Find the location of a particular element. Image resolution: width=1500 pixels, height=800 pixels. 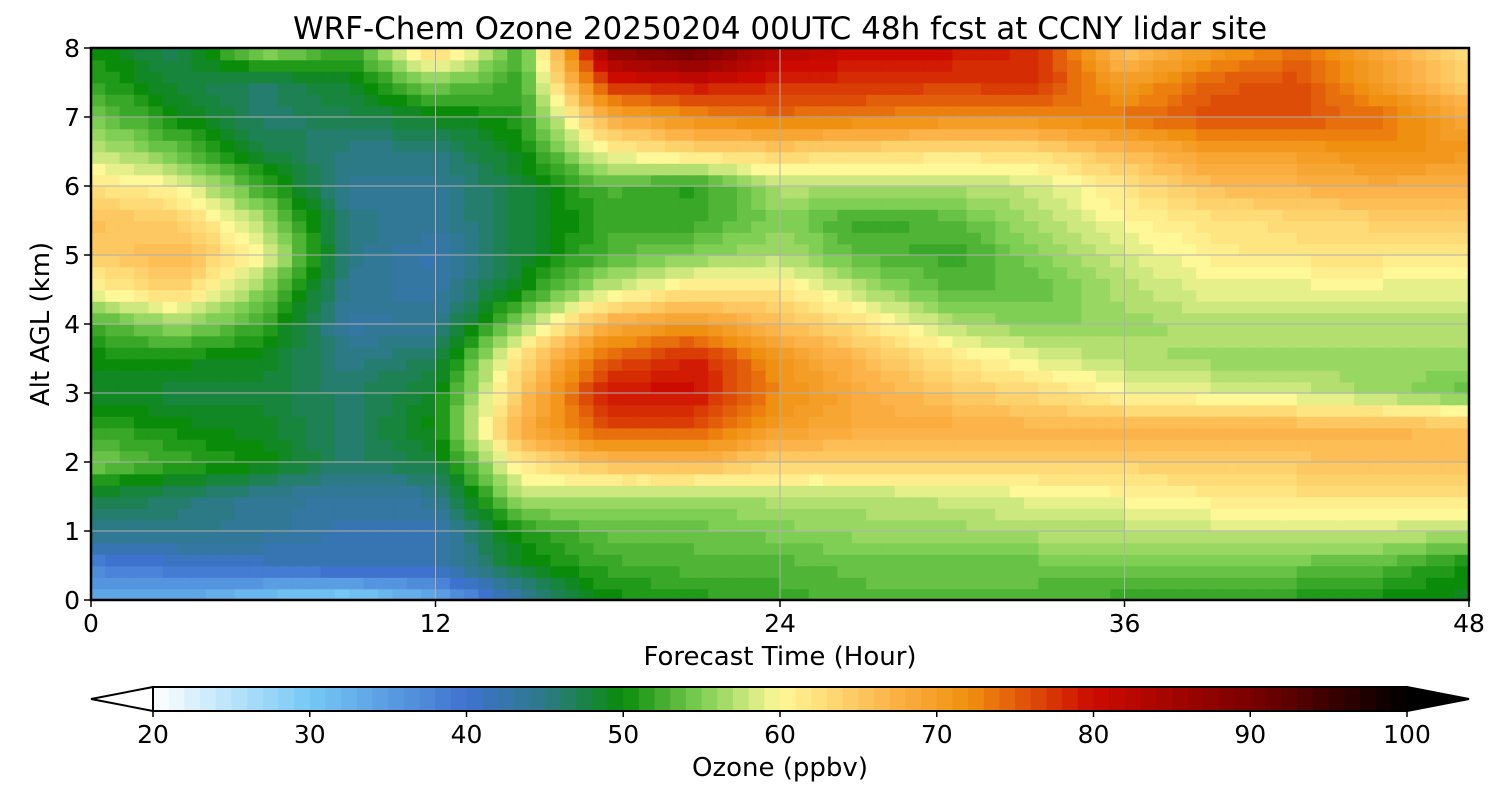

x-axis: 0 12 24 36 48 is located at coordinates (784, 619).